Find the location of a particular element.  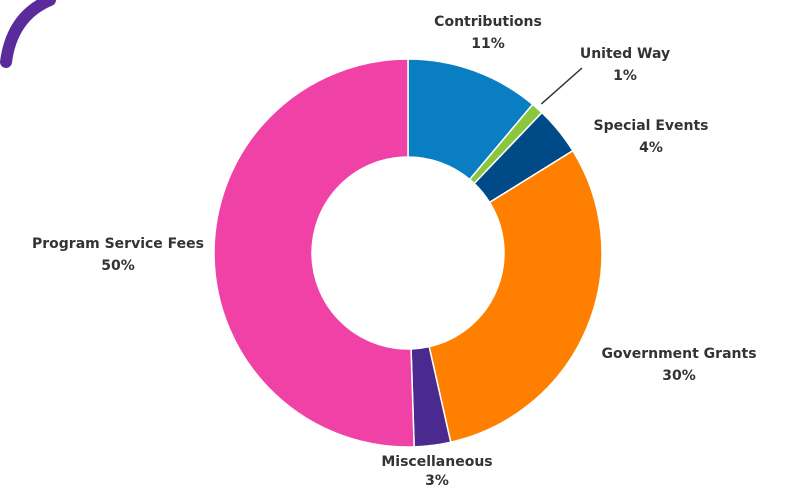

leader-lines is located at coordinates (561, 86).